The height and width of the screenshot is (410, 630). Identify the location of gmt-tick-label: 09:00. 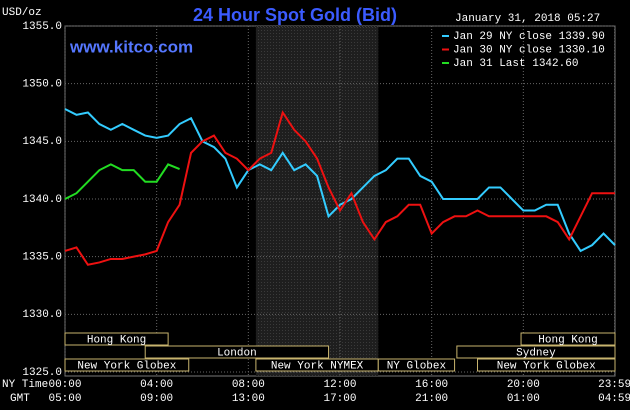
(156, 399).